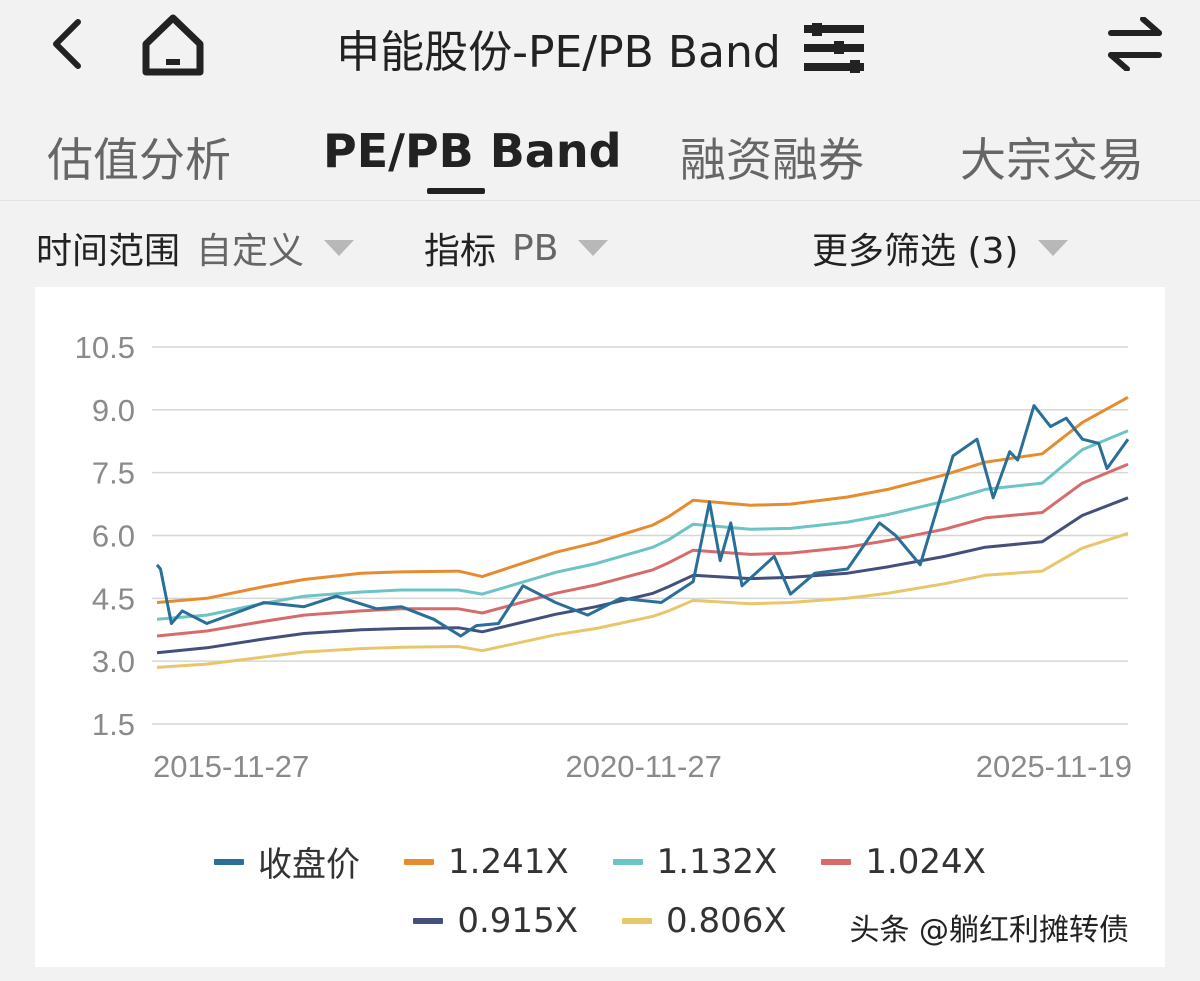  What do you see at coordinates (517, 921) in the screenshot?
I see `legend-label: 0.915X` at bounding box center [517, 921].